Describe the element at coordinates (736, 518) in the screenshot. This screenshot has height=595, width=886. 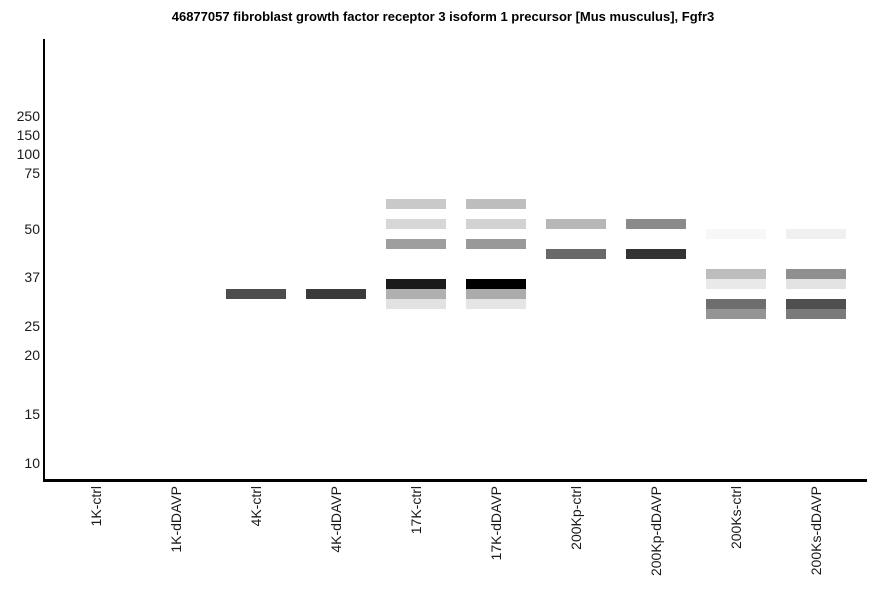
I see `x-tick-label: 200Ks-ctrl` at that location.